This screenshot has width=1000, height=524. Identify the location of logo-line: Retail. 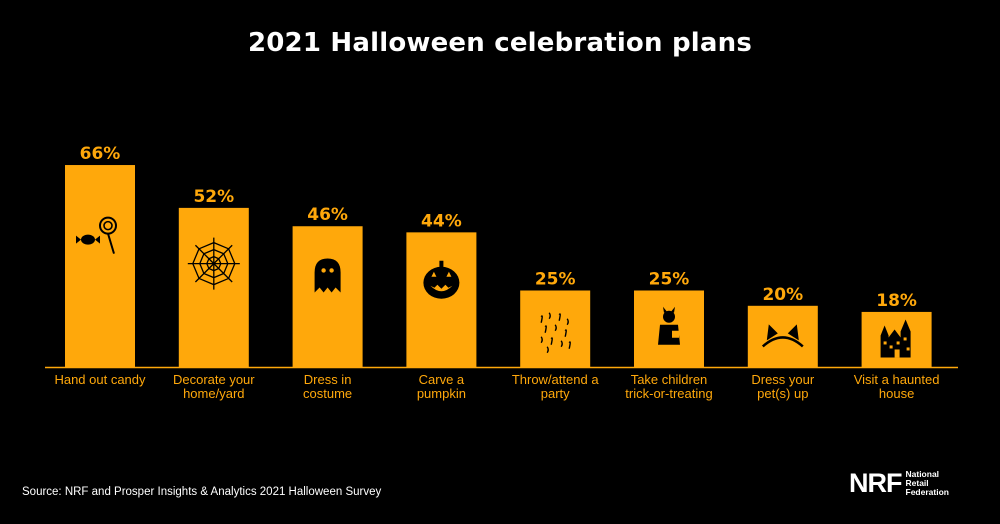
(917, 483).